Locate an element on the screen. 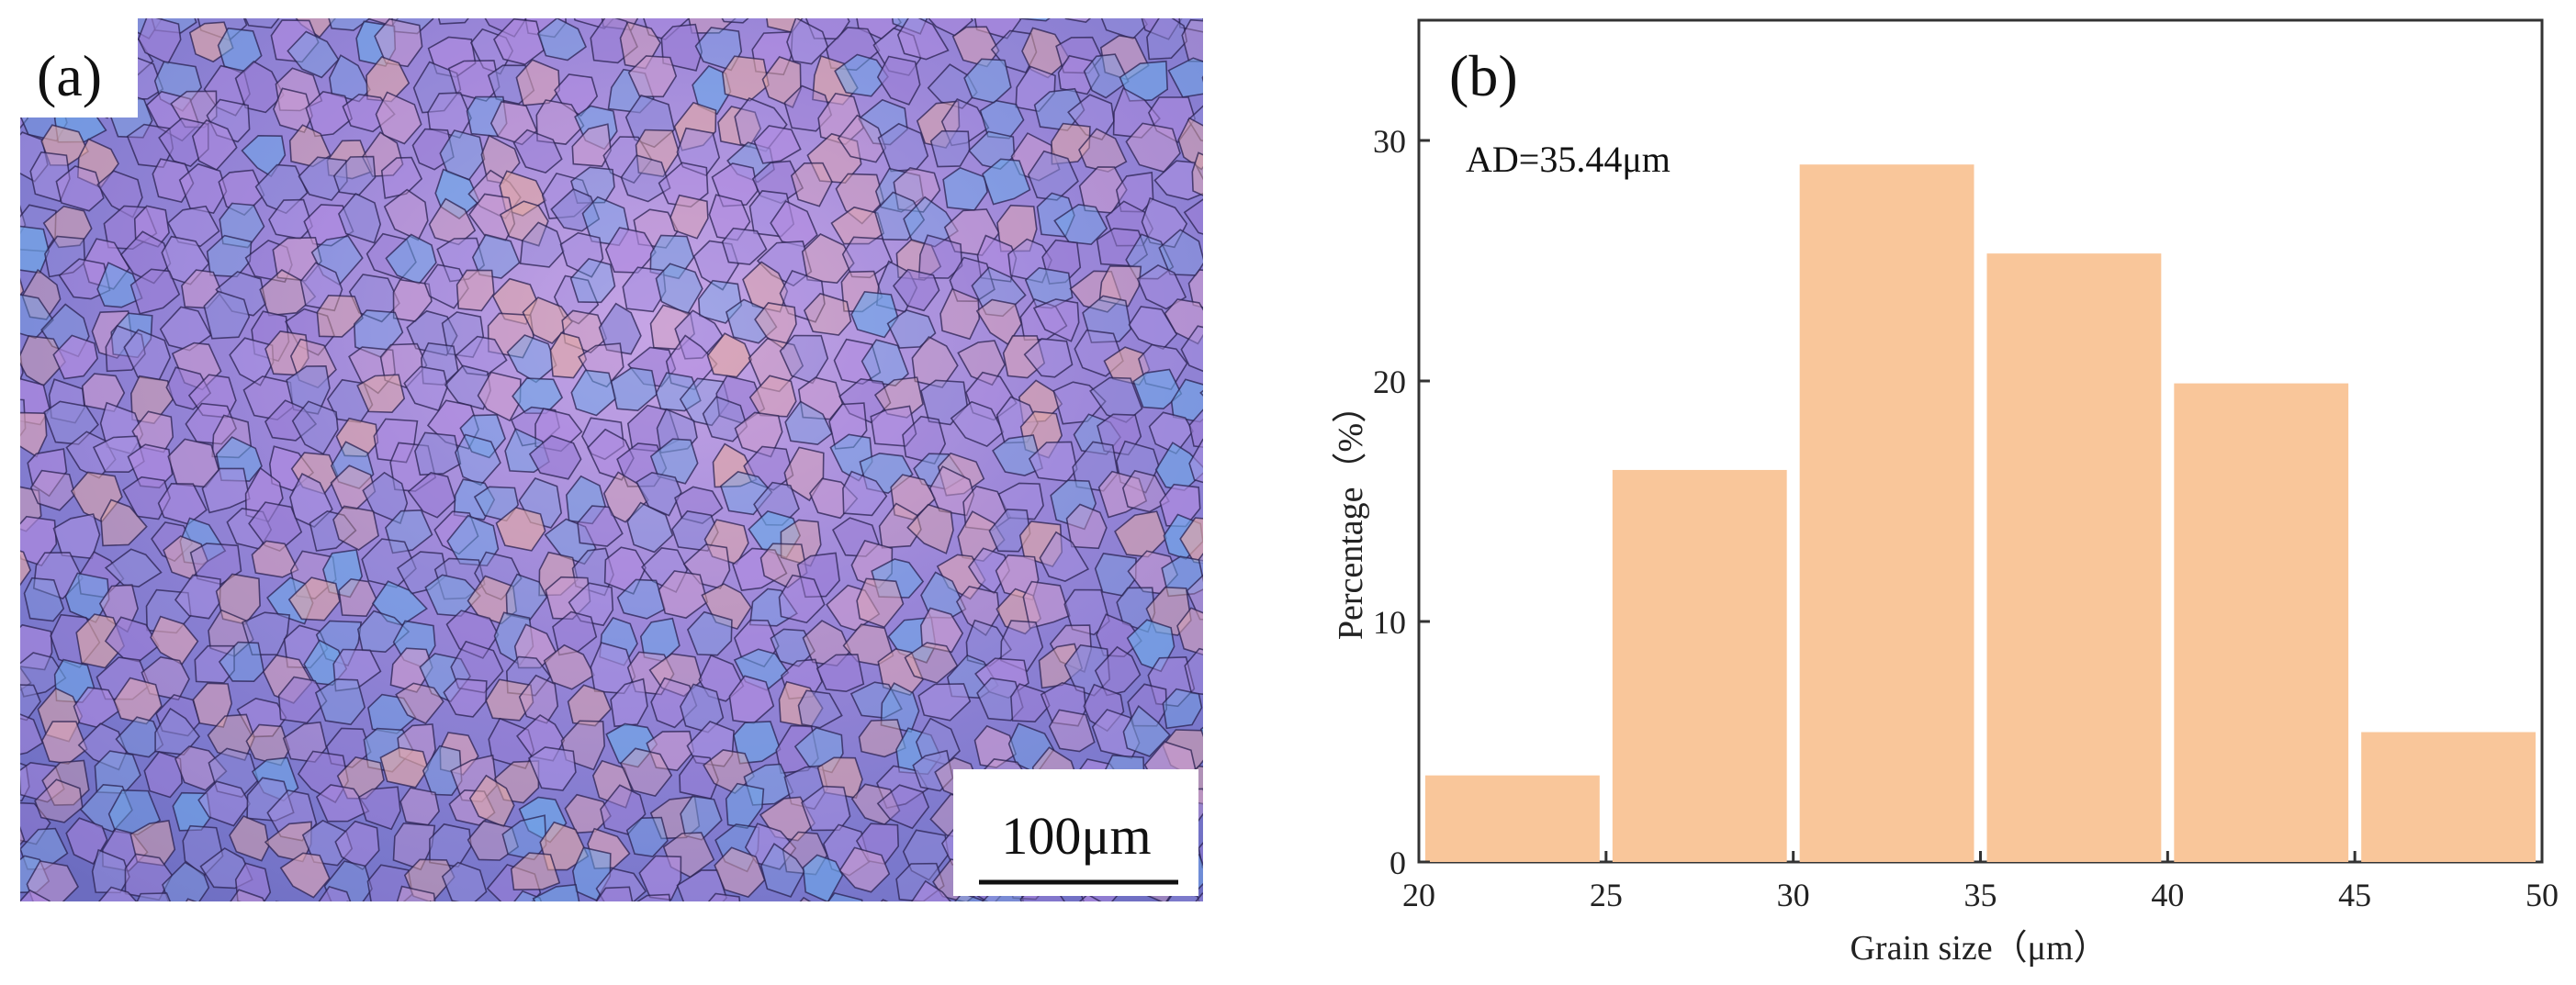  x-tick-label-35: 35 is located at coordinates (1980, 895).